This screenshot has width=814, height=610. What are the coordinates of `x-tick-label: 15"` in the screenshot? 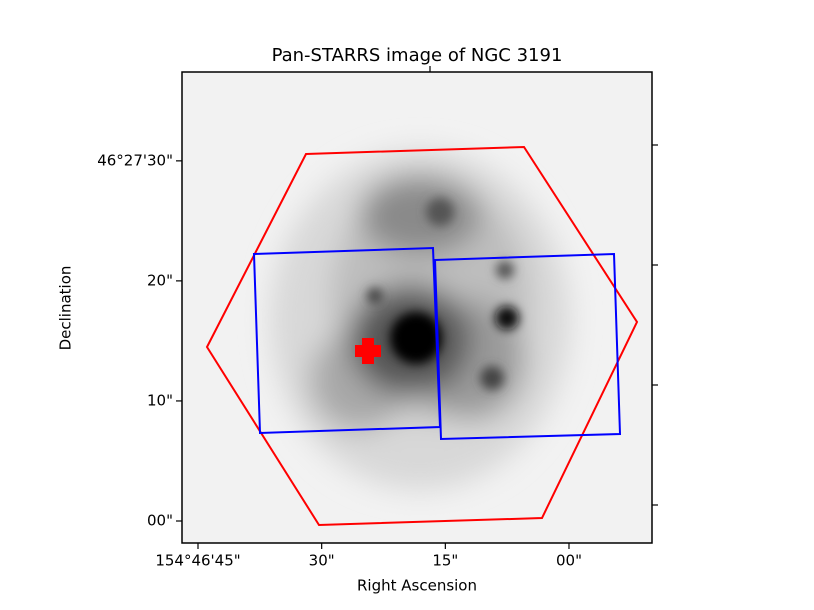 It's located at (445, 561).